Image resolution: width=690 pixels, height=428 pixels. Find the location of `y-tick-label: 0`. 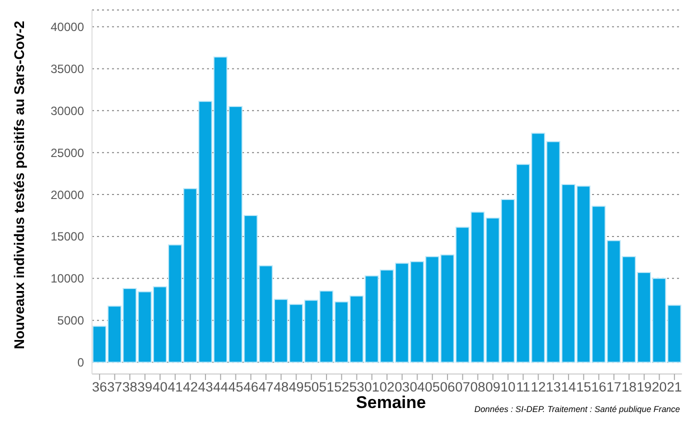

y-tick-label: 0 is located at coordinates (80, 363).